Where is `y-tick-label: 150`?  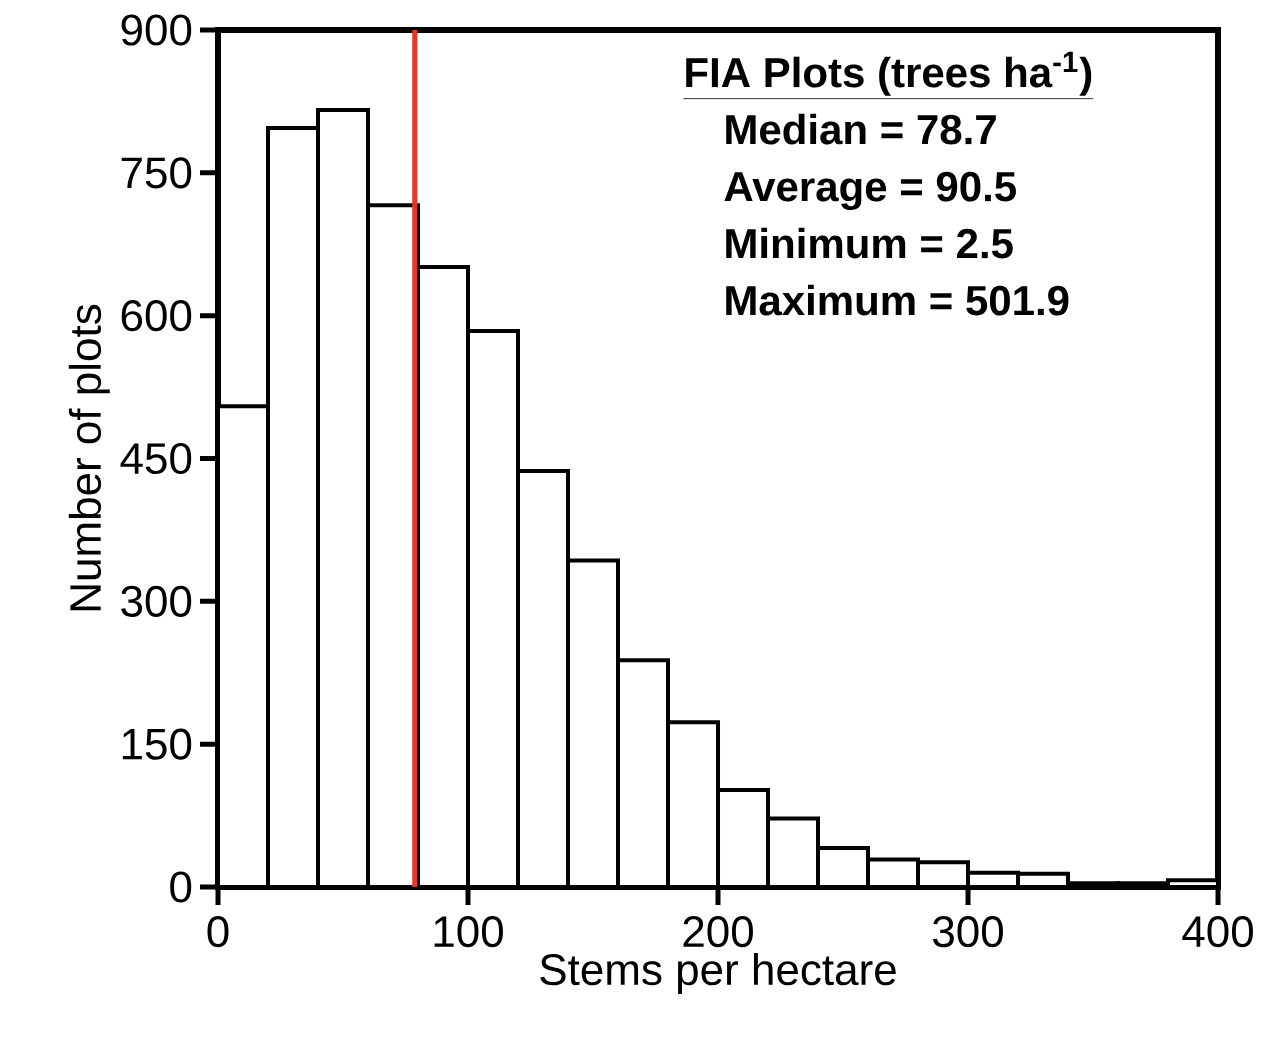
y-tick-label: 150 is located at coordinates (157, 744).